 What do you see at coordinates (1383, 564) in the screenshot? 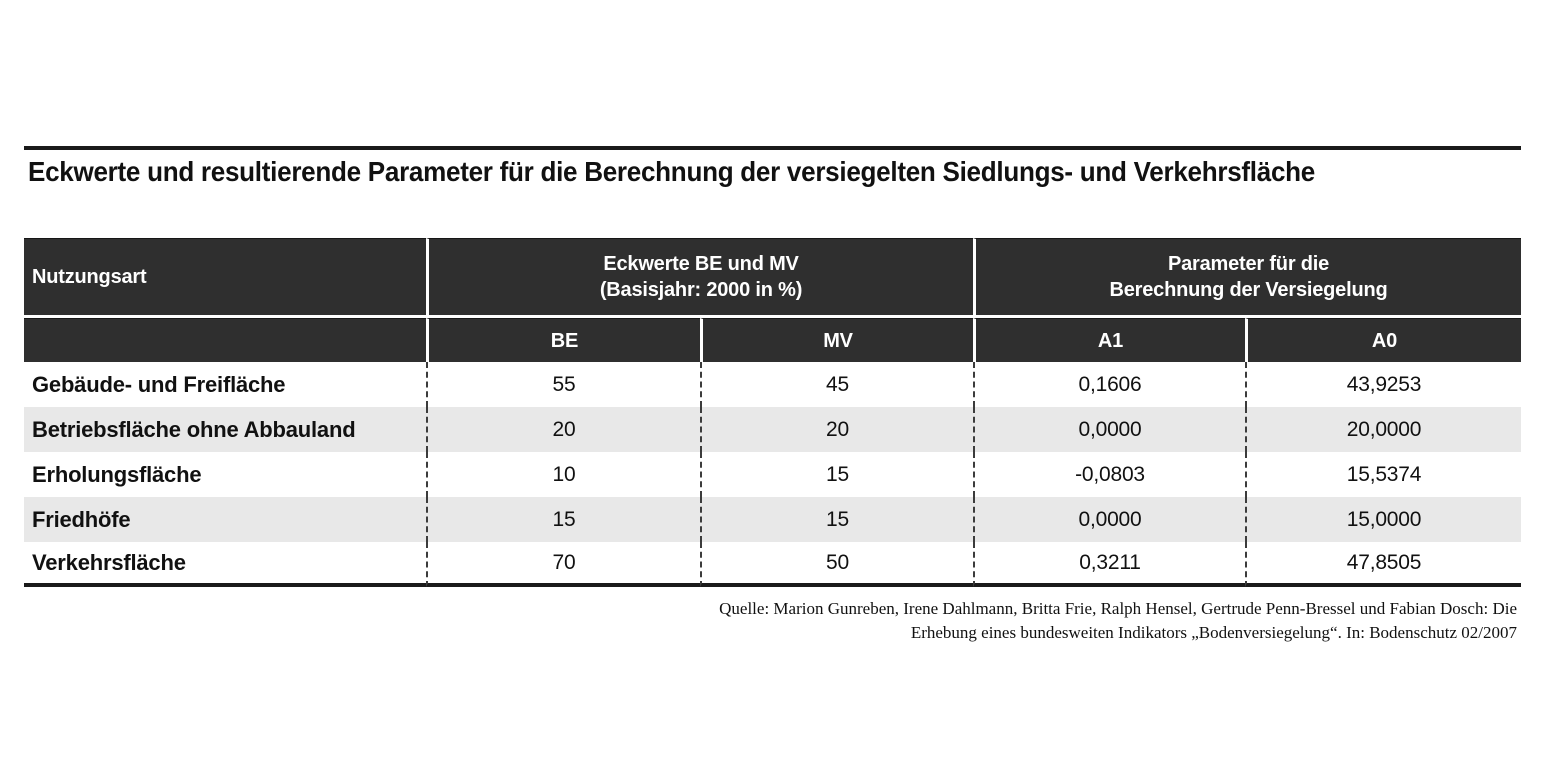
I see `cell-a0: 47,8505` at bounding box center [1383, 564].